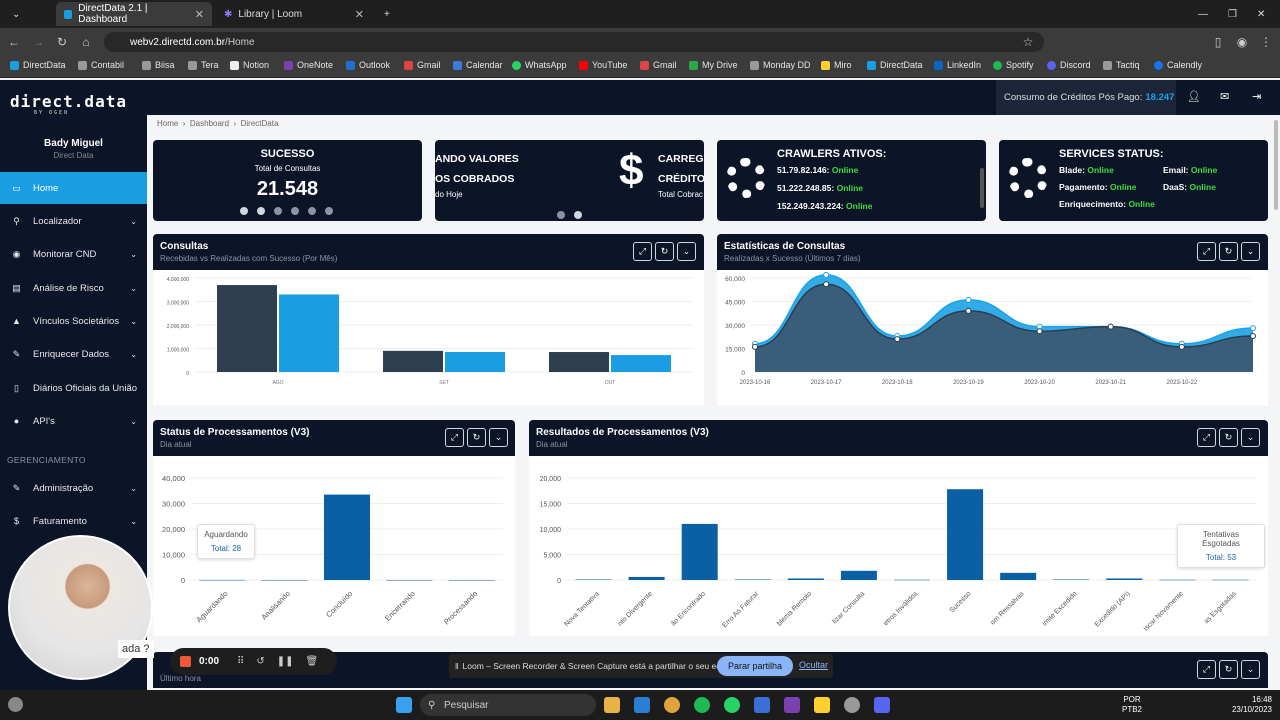 The height and width of the screenshot is (720, 1280). I want to click on taskbar-search: ⚲ Pesquisar, so click(508, 705).